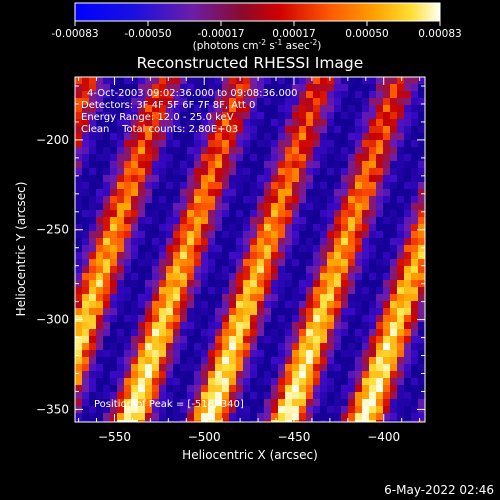  I want to click on annotation-clean-counts: Clean Total counts: 2.80E+03, so click(159, 129).